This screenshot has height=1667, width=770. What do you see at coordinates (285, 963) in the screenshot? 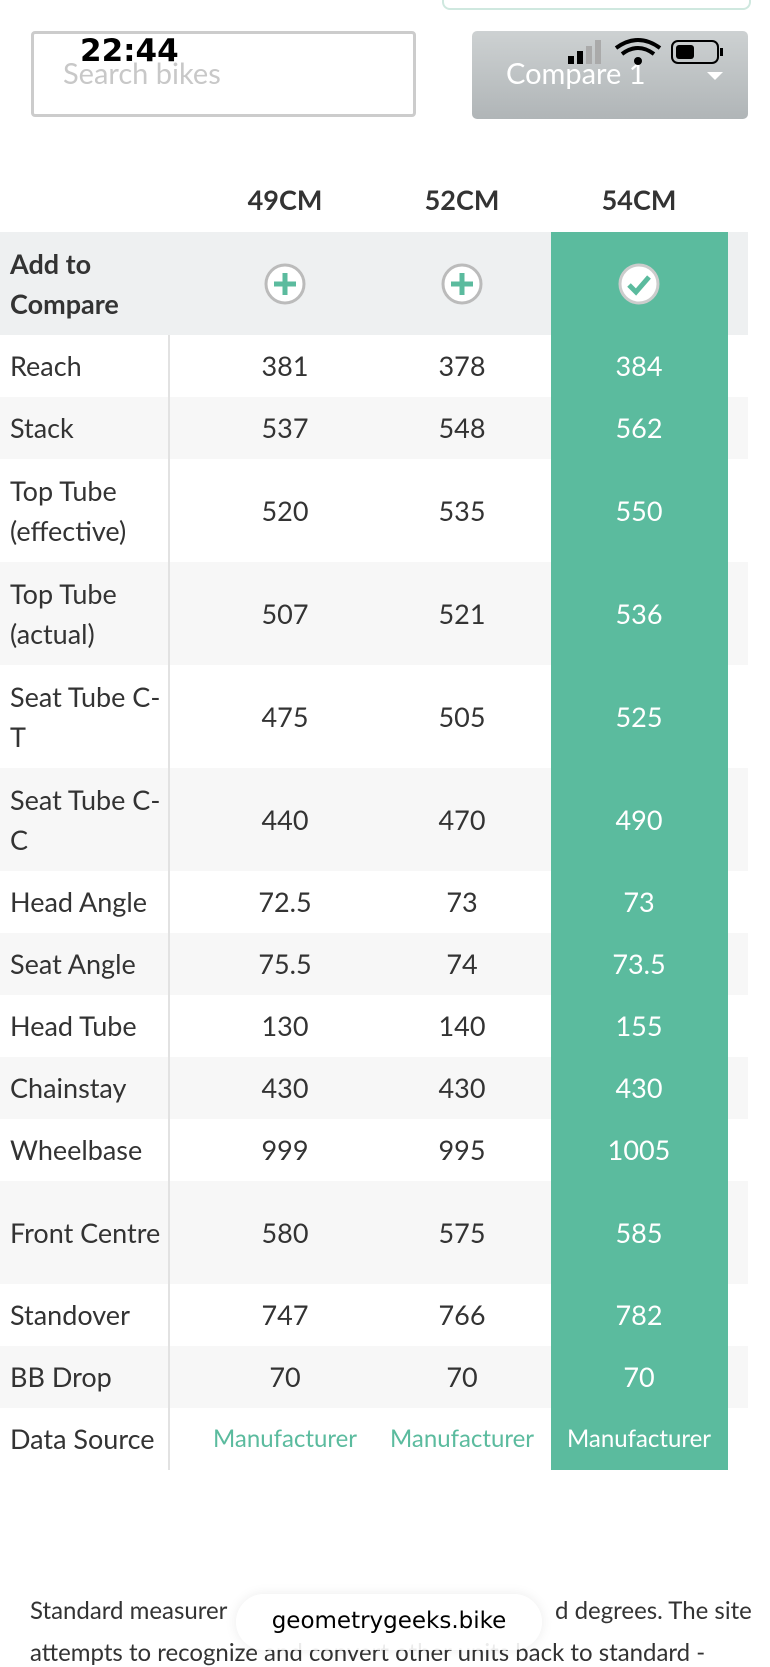
I see `row-value: 75.5` at bounding box center [285, 963].